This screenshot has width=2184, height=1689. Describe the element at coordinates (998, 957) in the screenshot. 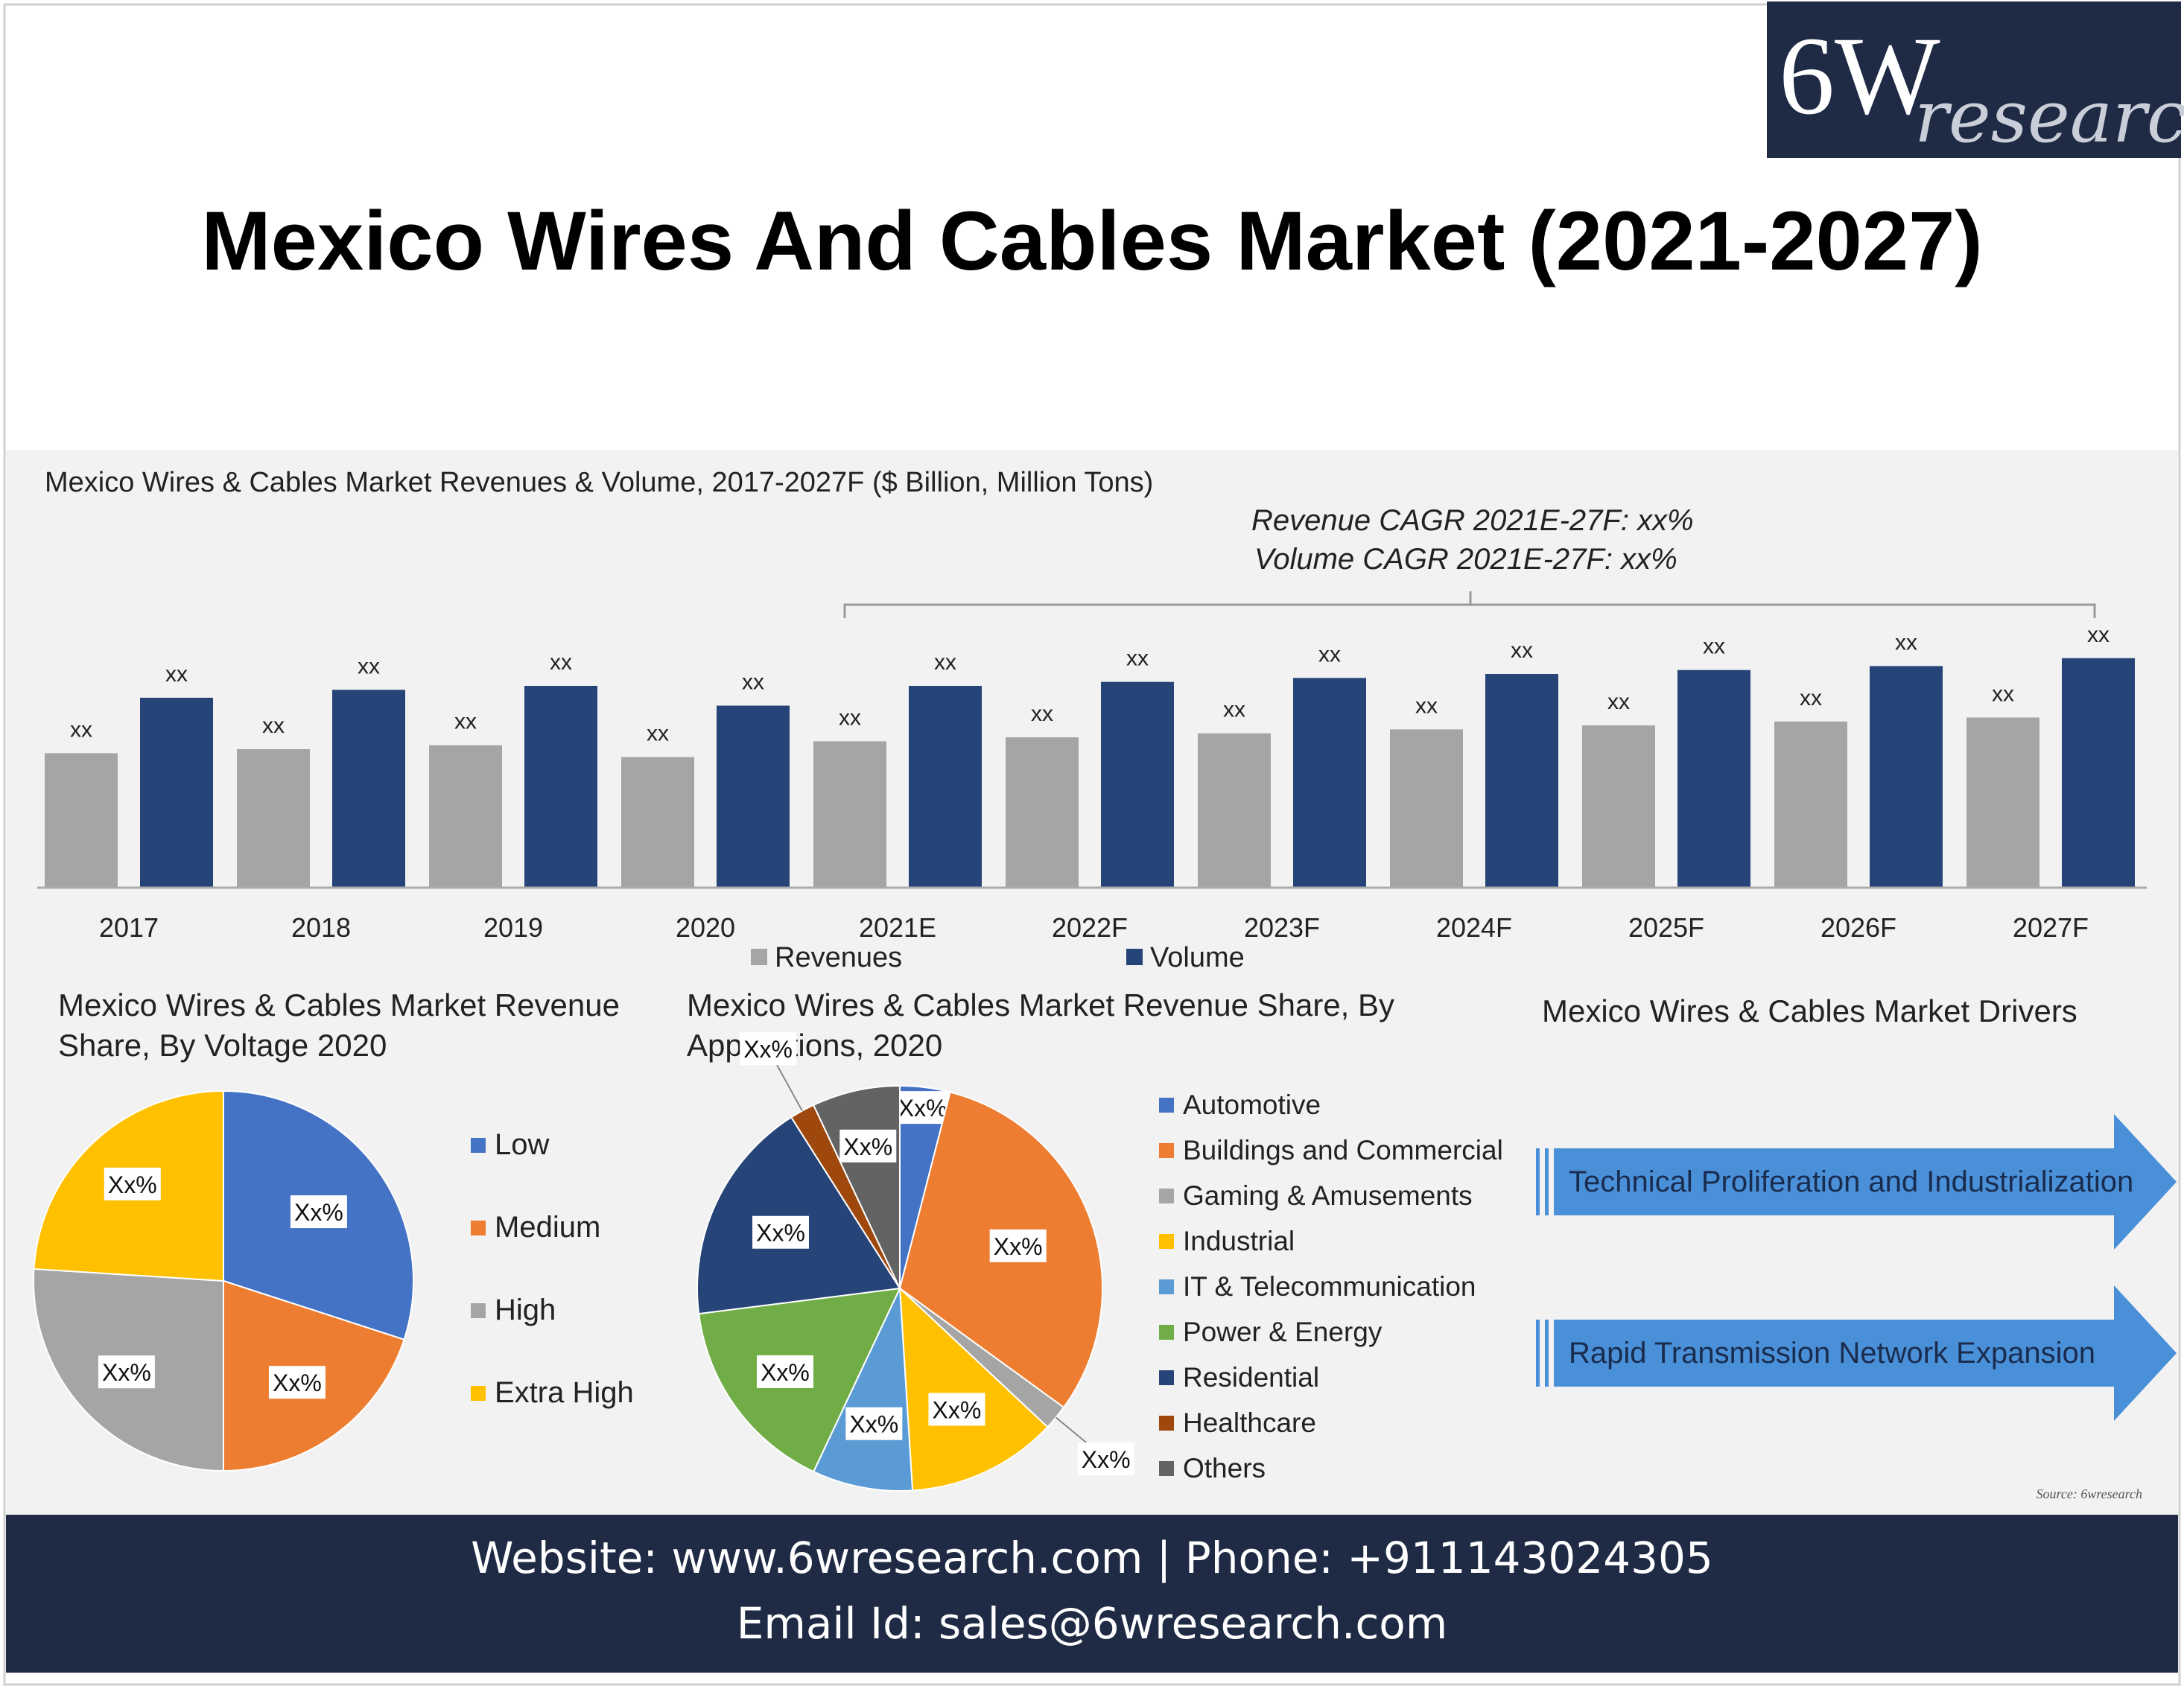

I see `bar-chart-legend: Revenues Volume` at that location.